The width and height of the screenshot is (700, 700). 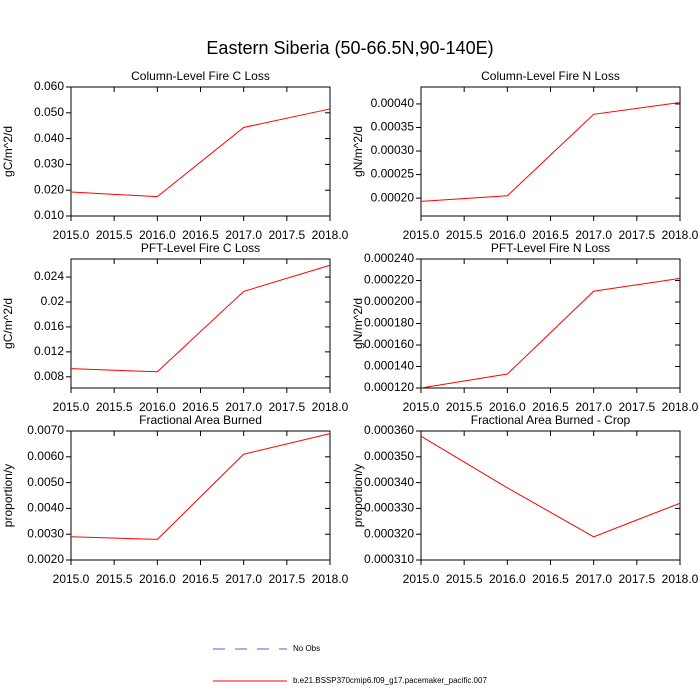 I want to click on y-tick-label: 0.010, so click(x=49, y=215).